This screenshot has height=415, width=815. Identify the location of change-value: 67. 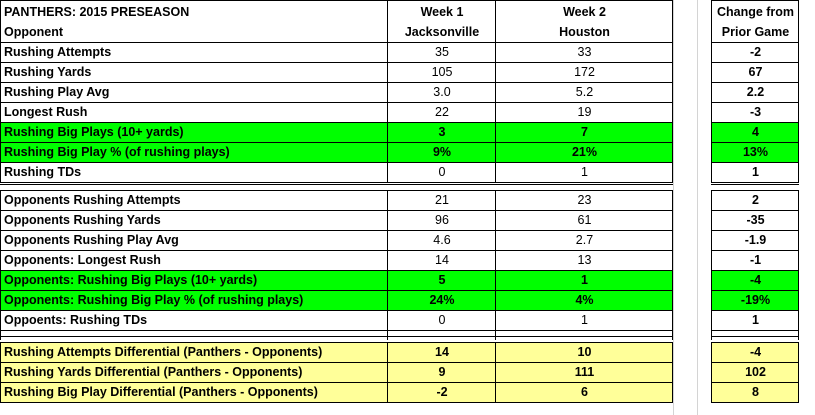
(755, 72).